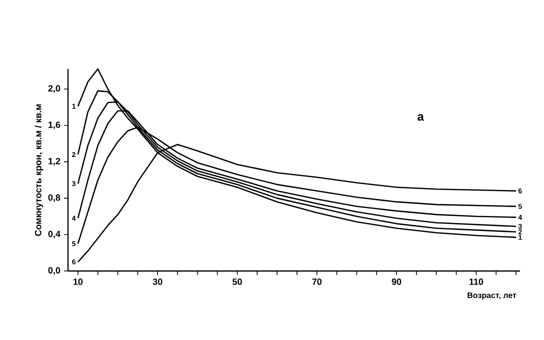  I want to click on y-tick-label: 0,8, so click(54, 198).